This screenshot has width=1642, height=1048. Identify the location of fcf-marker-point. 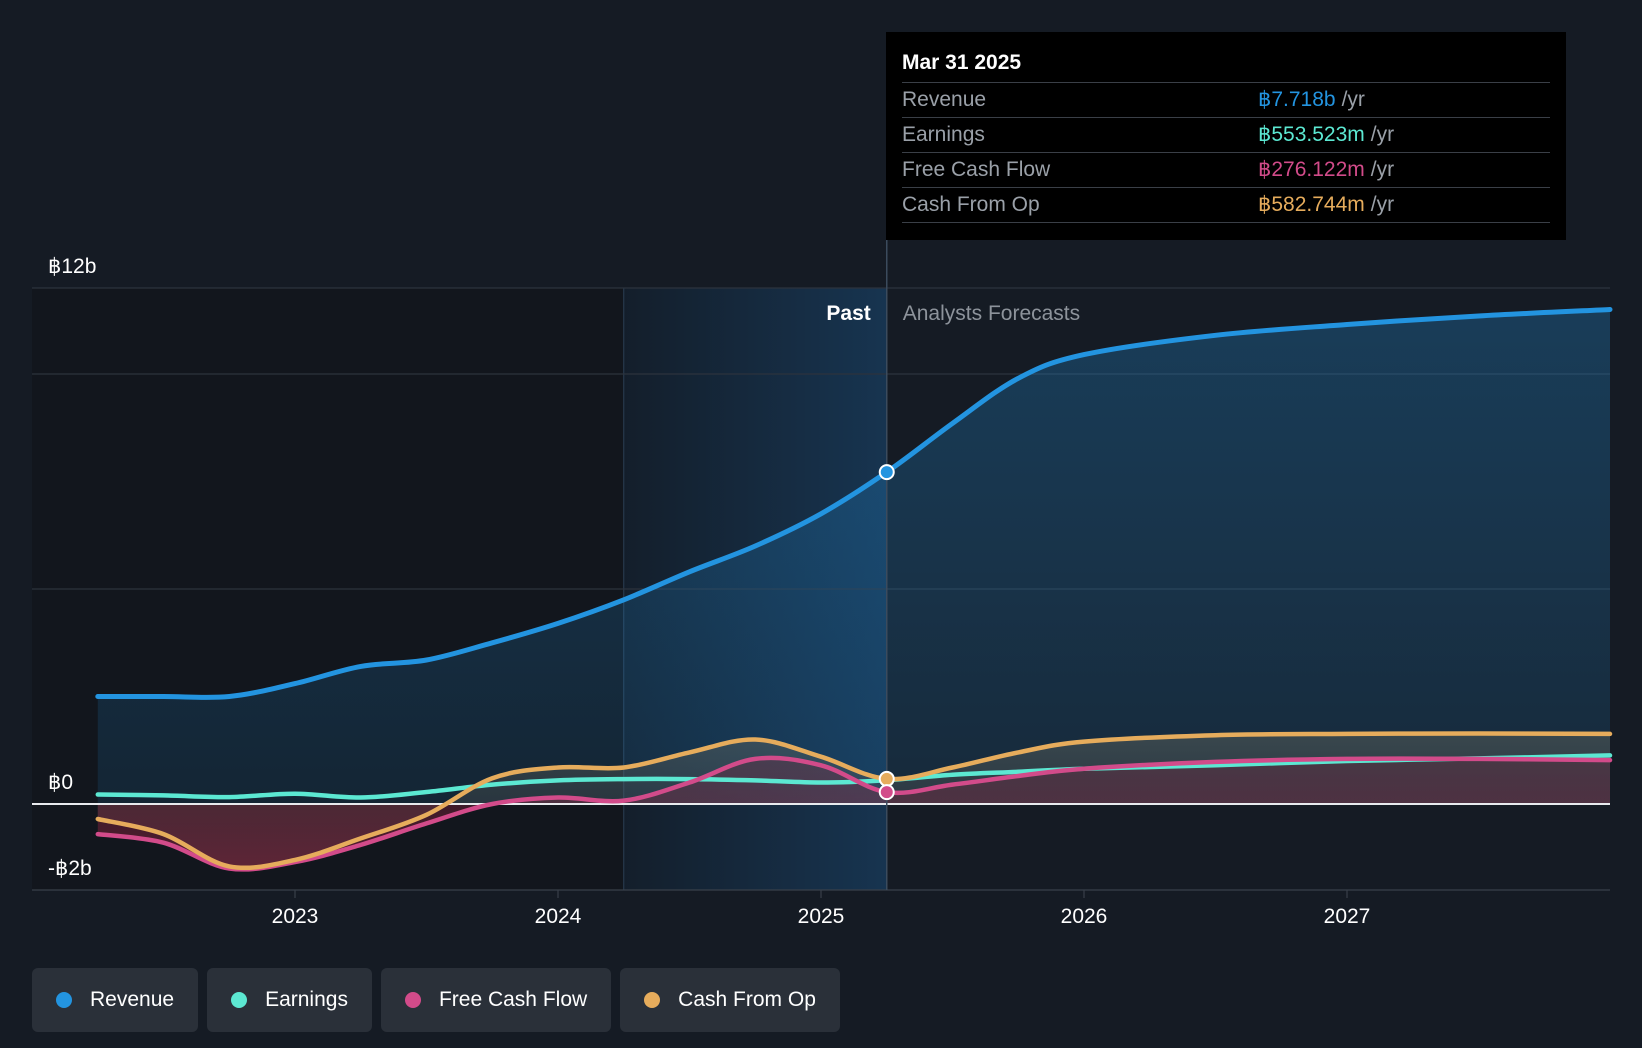
(886, 792).